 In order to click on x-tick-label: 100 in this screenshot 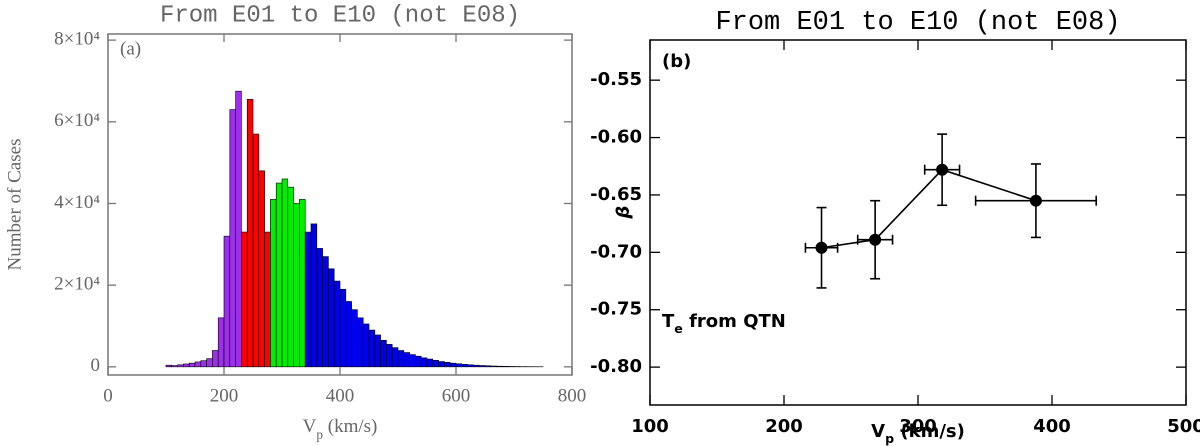, I will do `click(650, 426)`.